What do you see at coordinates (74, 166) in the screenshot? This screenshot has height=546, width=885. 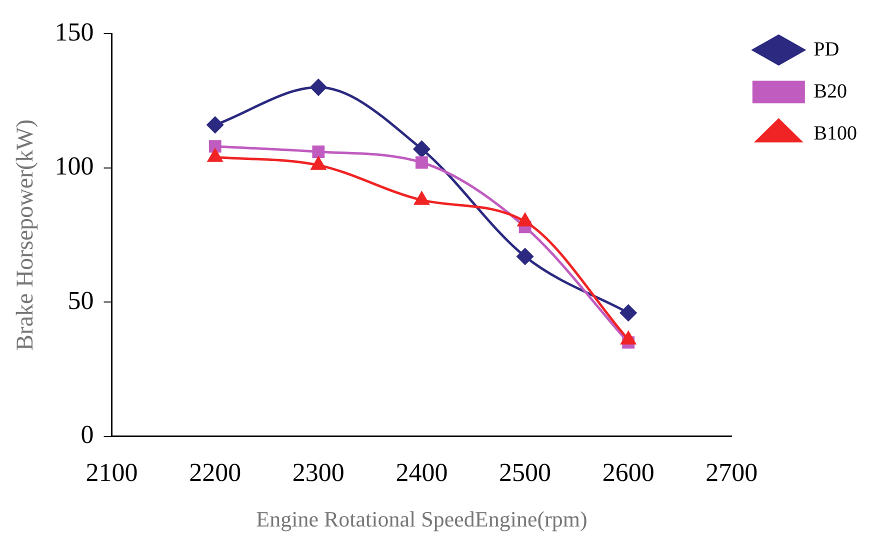 I see `y-tick-label: 100` at bounding box center [74, 166].